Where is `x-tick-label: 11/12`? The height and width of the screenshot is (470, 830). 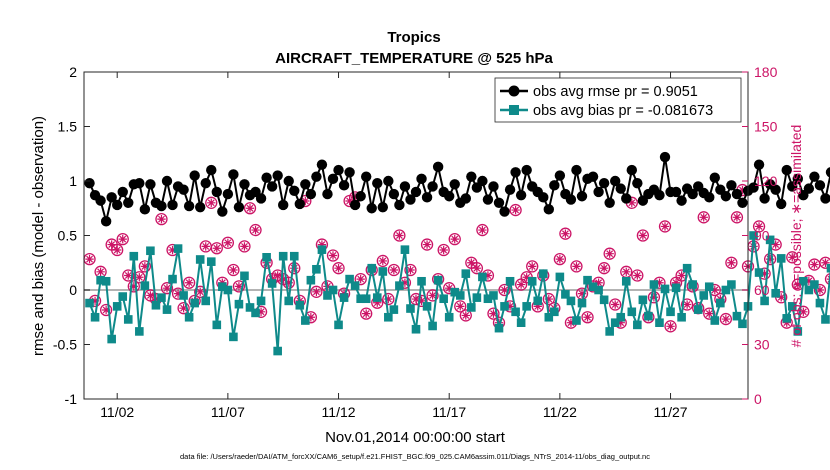
x-tick-label: 11/12 is located at coordinates (339, 412).